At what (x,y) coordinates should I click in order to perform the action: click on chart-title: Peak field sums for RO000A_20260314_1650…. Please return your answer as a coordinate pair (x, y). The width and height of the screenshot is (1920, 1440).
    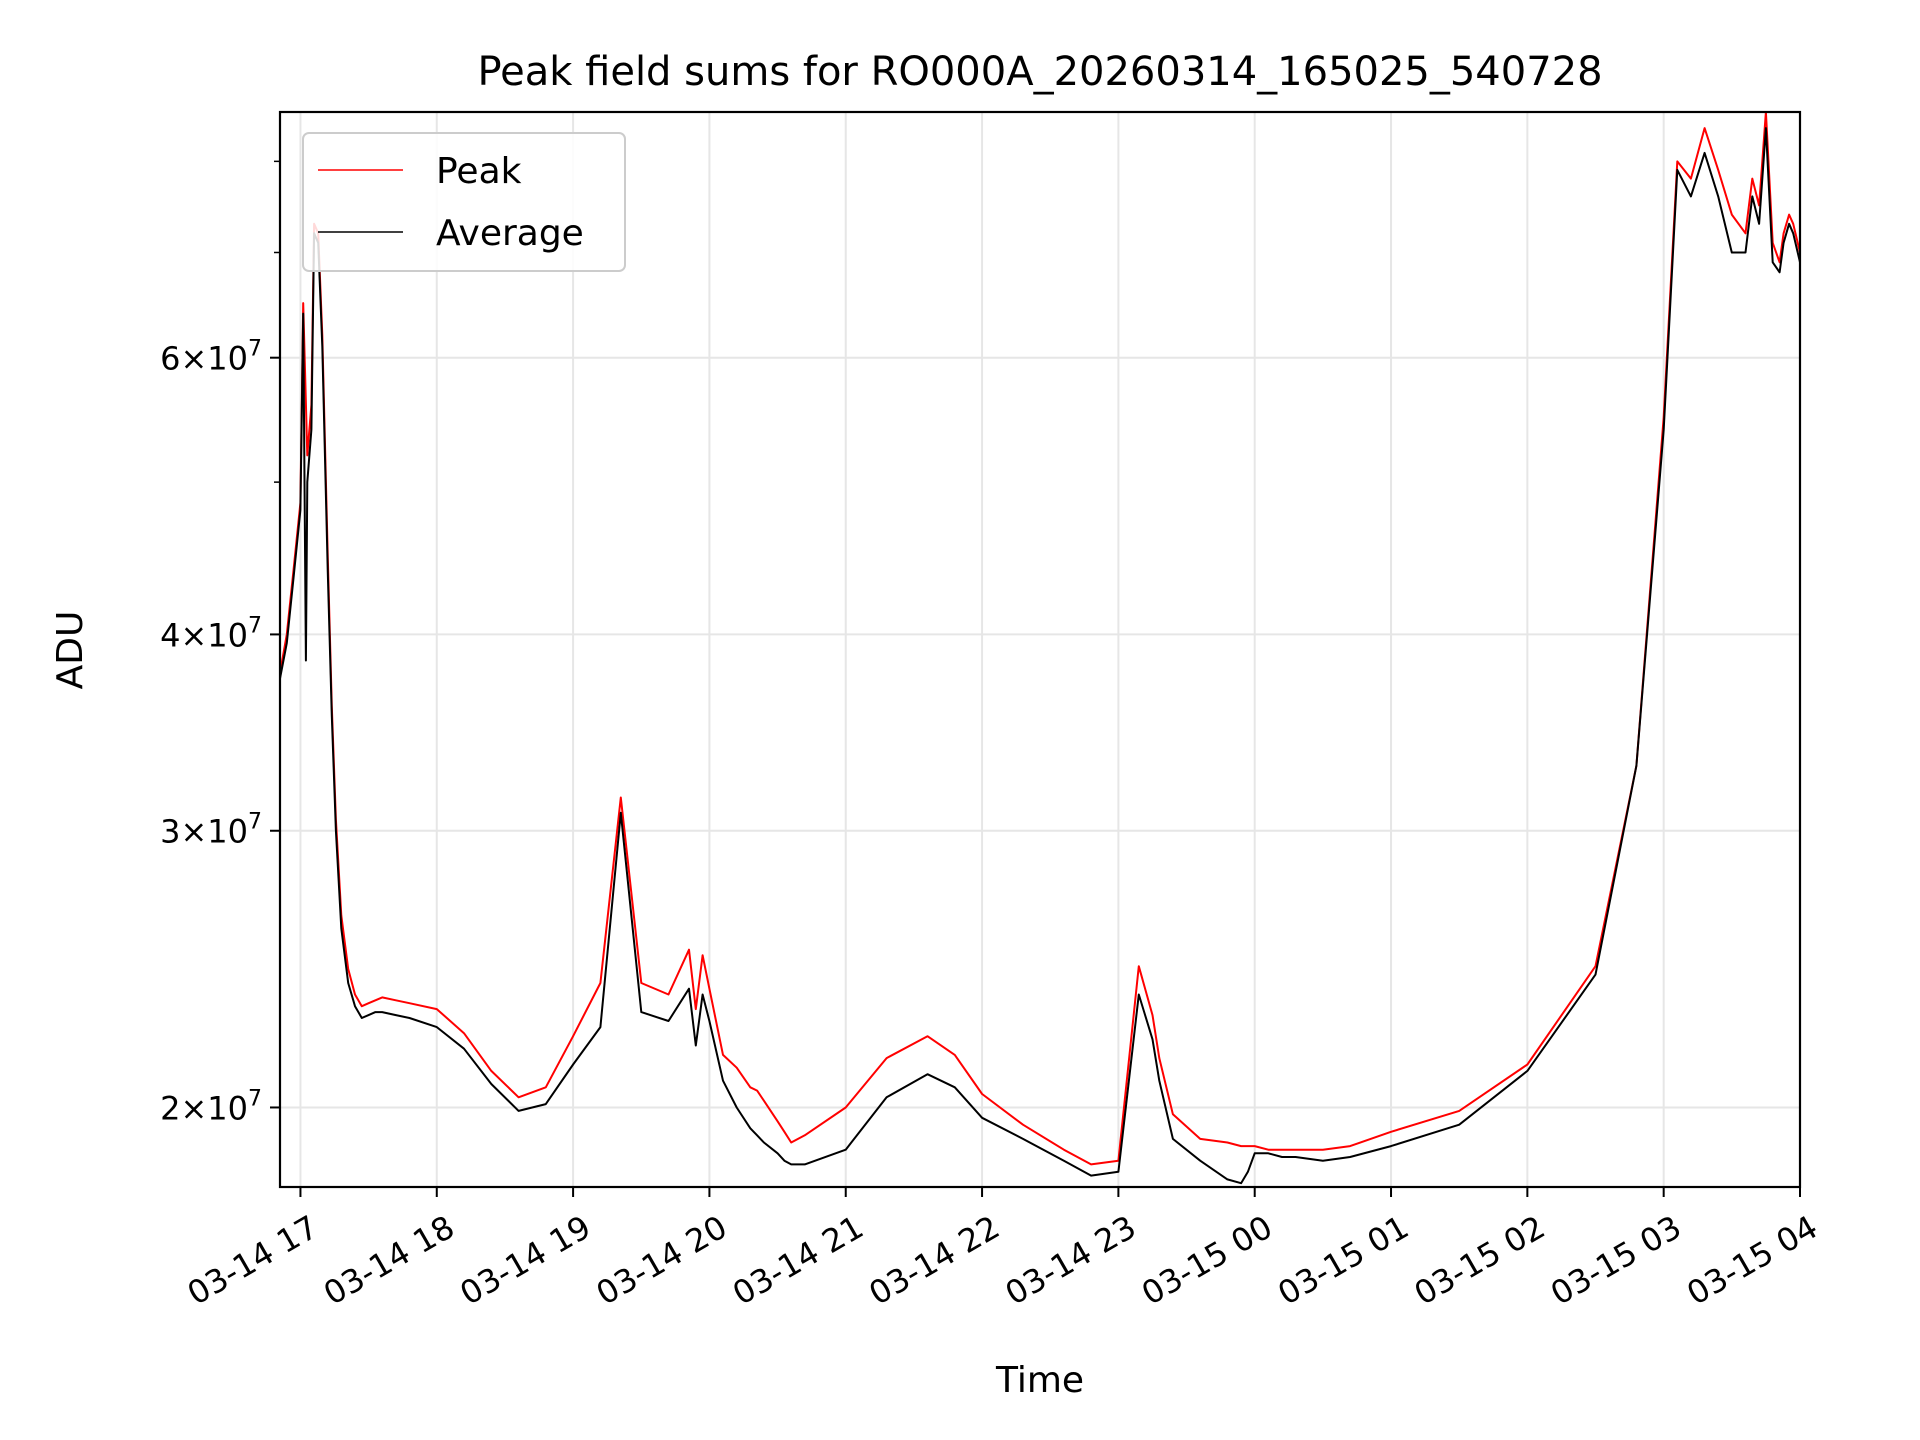
    Looking at the image, I should click on (1039, 72).